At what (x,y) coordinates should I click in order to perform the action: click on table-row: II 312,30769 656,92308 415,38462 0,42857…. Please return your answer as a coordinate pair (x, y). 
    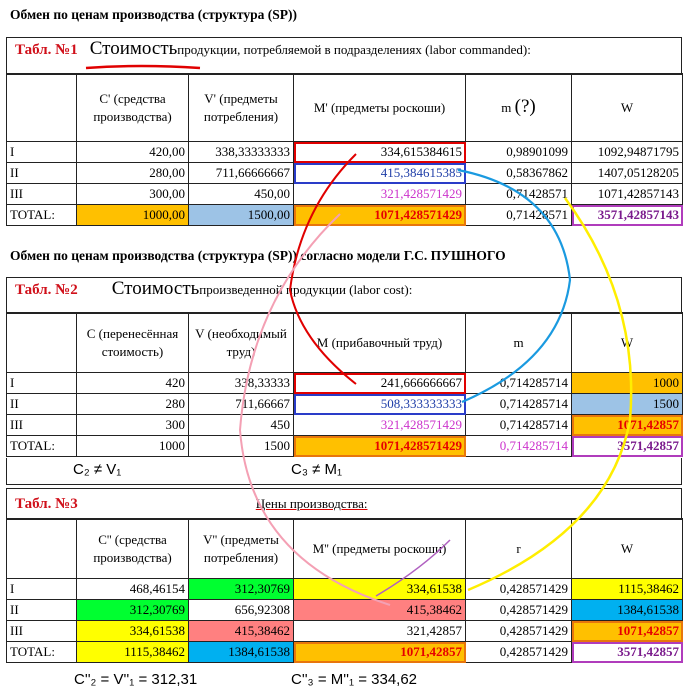
    Looking at the image, I should click on (344, 610).